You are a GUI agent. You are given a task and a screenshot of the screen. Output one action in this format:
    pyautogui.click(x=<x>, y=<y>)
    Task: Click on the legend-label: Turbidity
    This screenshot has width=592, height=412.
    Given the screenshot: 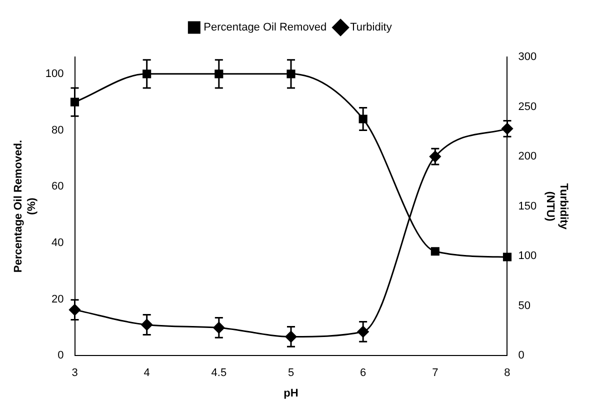 What is the action you would take?
    pyautogui.click(x=371, y=28)
    